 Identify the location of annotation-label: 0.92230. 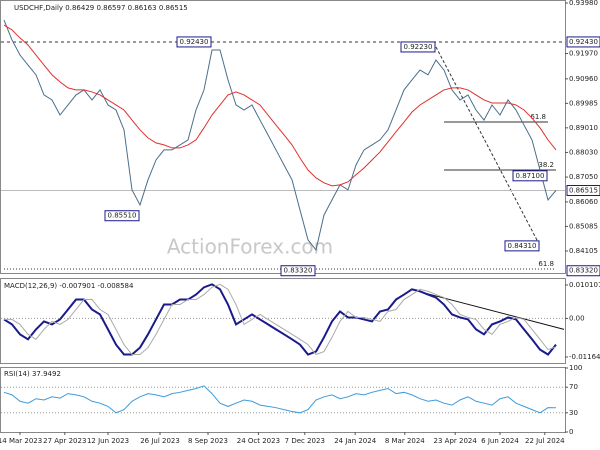
(418, 47).